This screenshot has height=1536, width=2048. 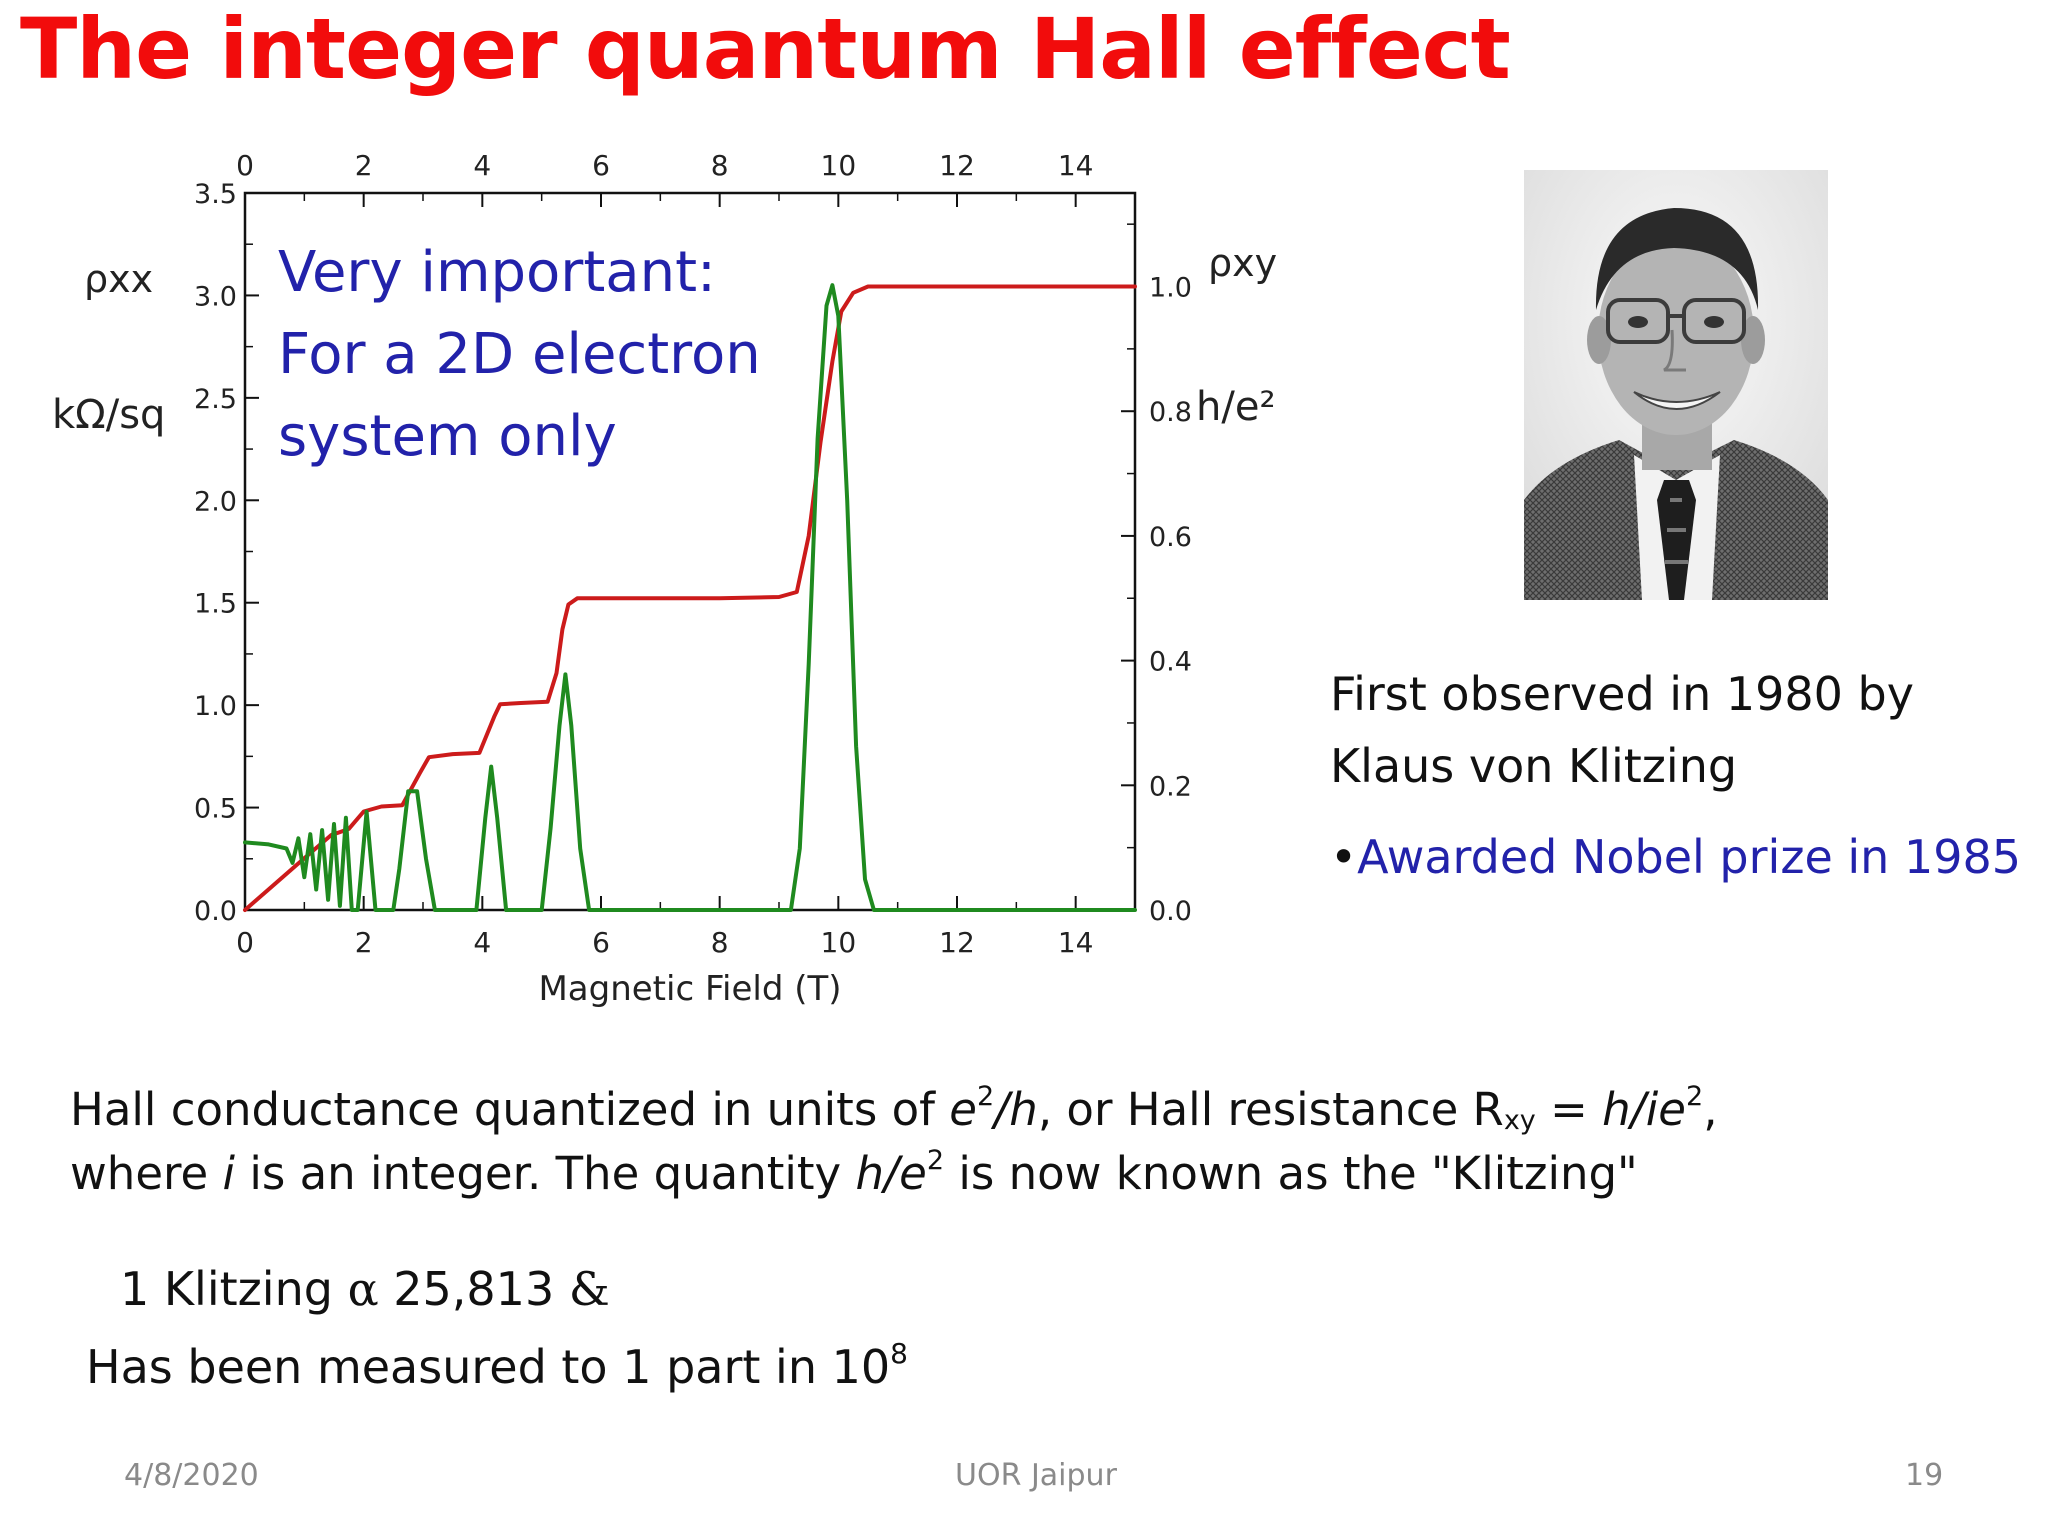 What do you see at coordinates (1170, 412) in the screenshot?
I see `y-right-tick-label: 0.8` at bounding box center [1170, 412].